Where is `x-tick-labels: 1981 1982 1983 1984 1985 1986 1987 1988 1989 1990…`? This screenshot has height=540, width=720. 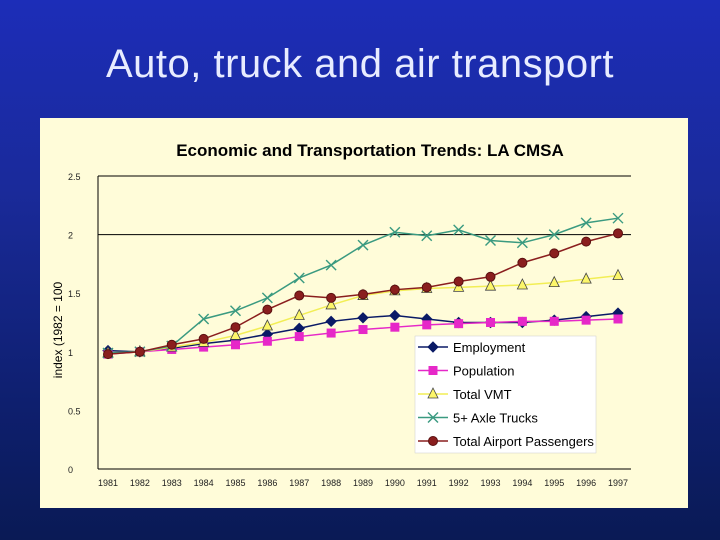 x-tick-labels: 1981 1982 1983 1984 1985 1986 1987 1988 1989 1990… is located at coordinates (363, 483).